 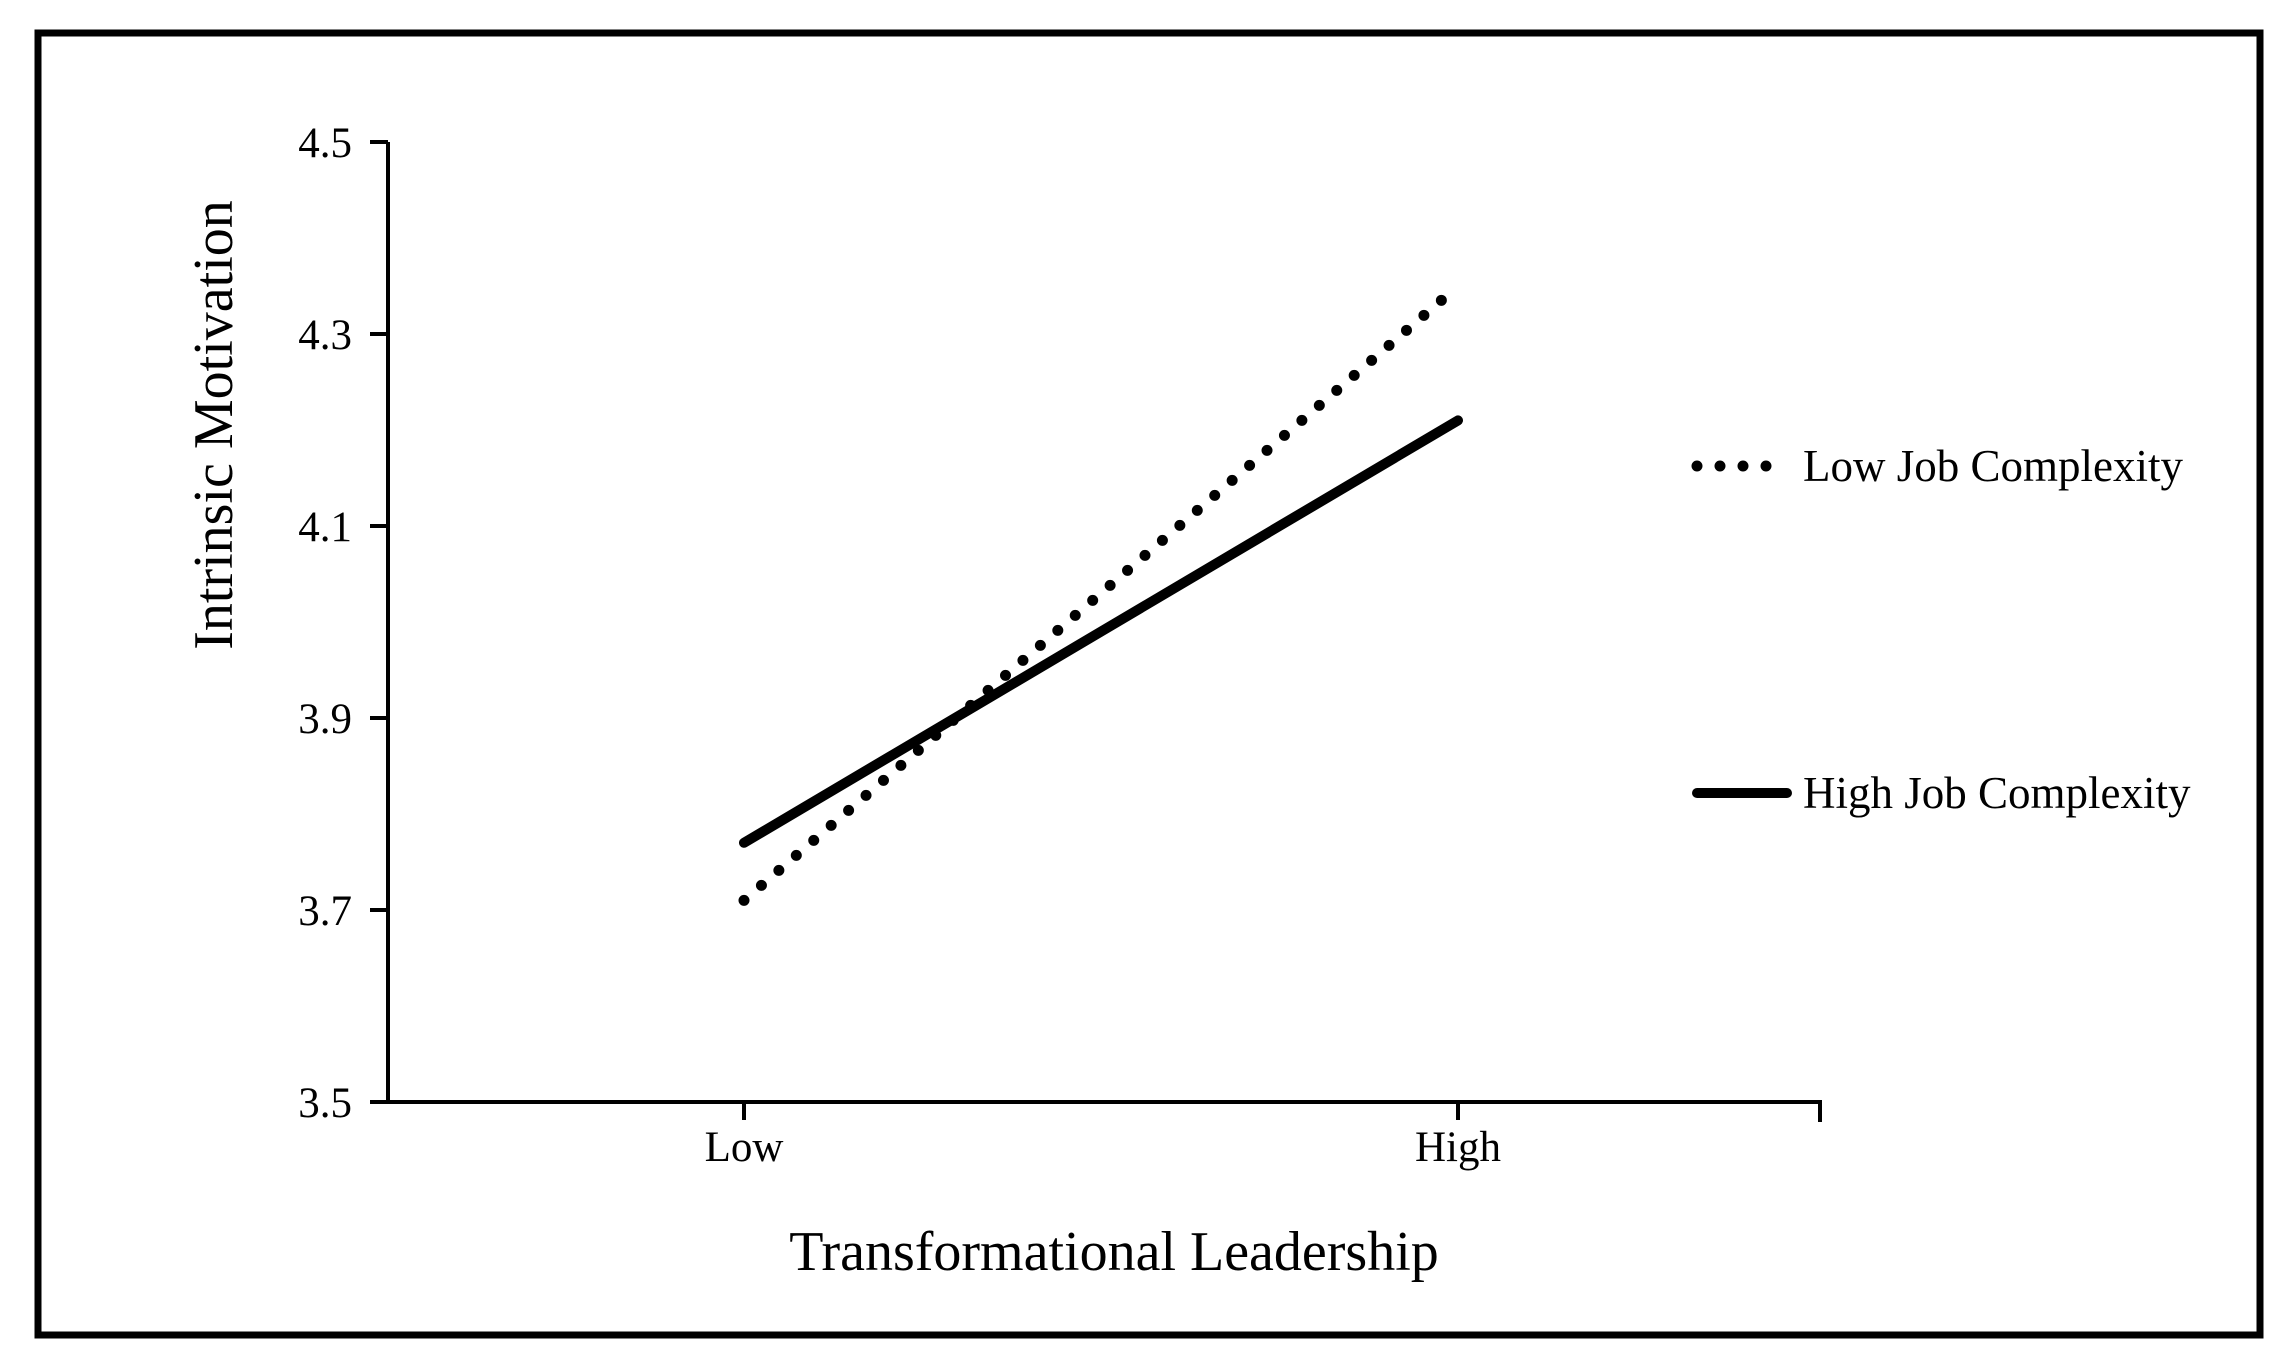 I want to click on legend-label-low-job-complexity: Low Job Complexity, so click(x=1993, y=466).